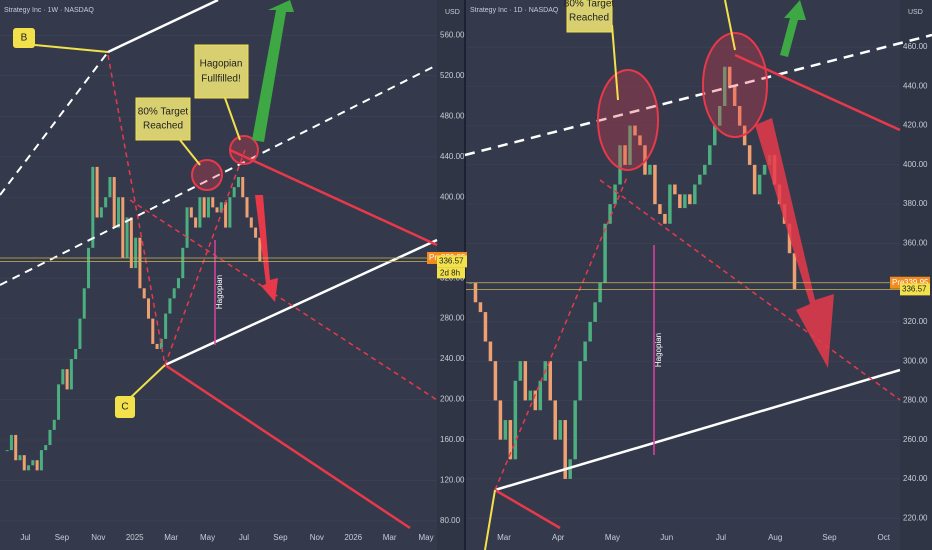 The height and width of the screenshot is (550, 932). What do you see at coordinates (915, 360) in the screenshot?
I see `y-tick-label: 300.00` at bounding box center [915, 360].